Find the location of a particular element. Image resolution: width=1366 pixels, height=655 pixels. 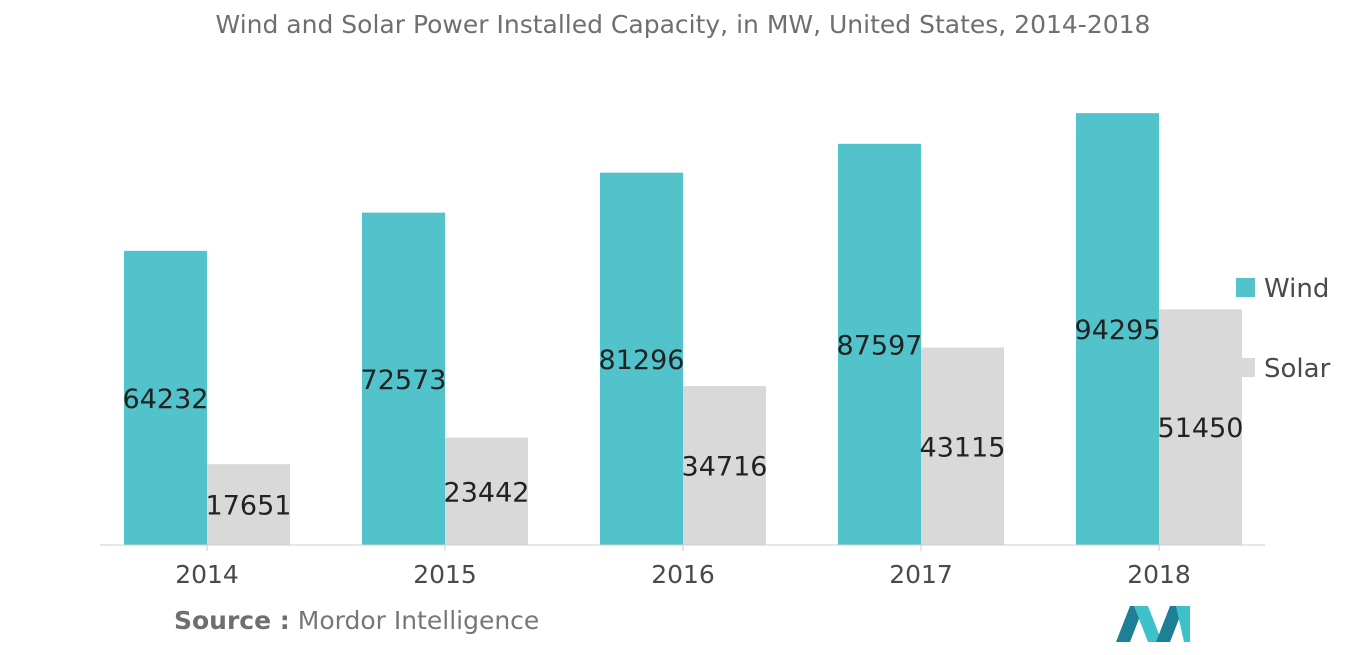

data-label-solar-2014: 17651 is located at coordinates (249, 506).